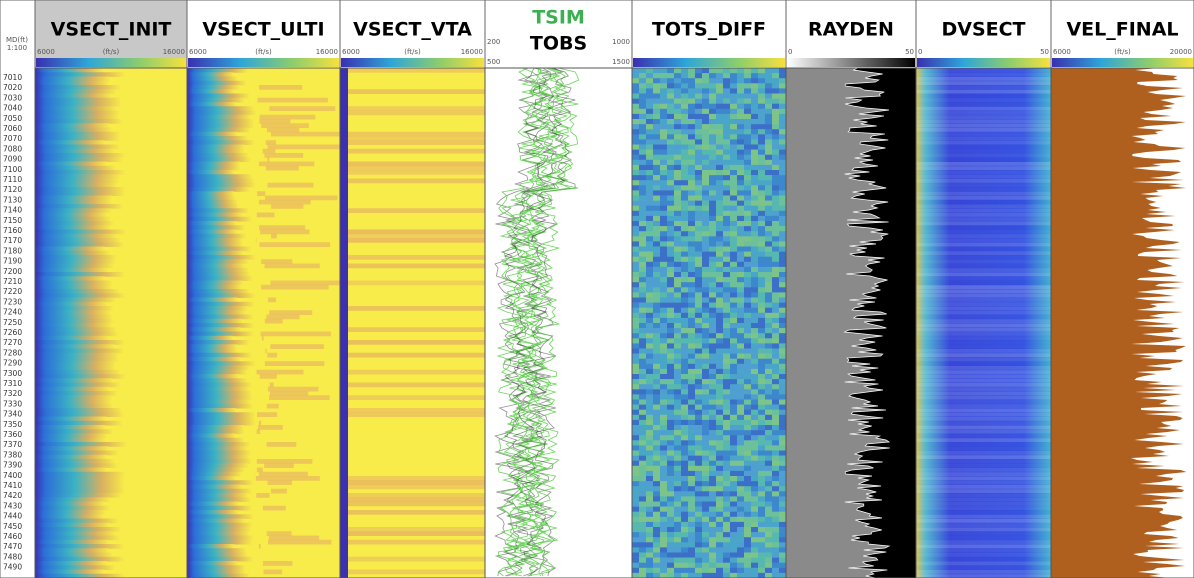  What do you see at coordinates (1062, 52) in the screenshot?
I see `scale-label: 6000` at bounding box center [1062, 52].